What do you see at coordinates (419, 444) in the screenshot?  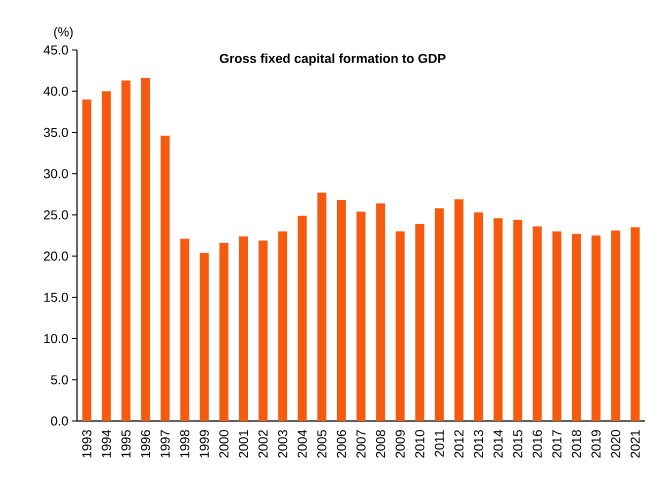 I see `x-tick-label: 2010` at bounding box center [419, 444].